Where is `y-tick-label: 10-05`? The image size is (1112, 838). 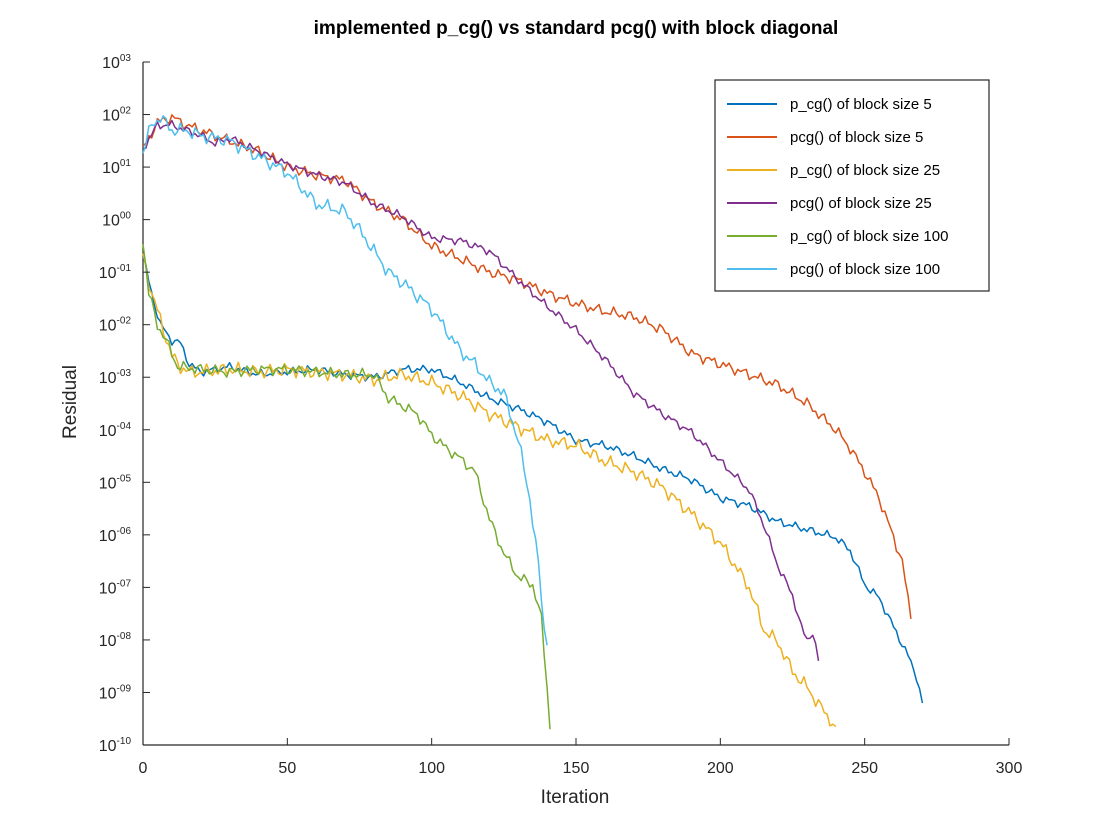 y-tick-label: 10-05 is located at coordinates (115, 482).